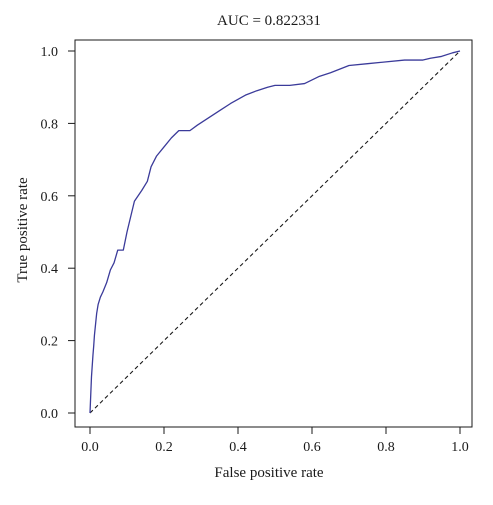 This screenshot has height=505, width=493. What do you see at coordinates (386, 447) in the screenshot?
I see `x-tick-label: 0.8` at bounding box center [386, 447].